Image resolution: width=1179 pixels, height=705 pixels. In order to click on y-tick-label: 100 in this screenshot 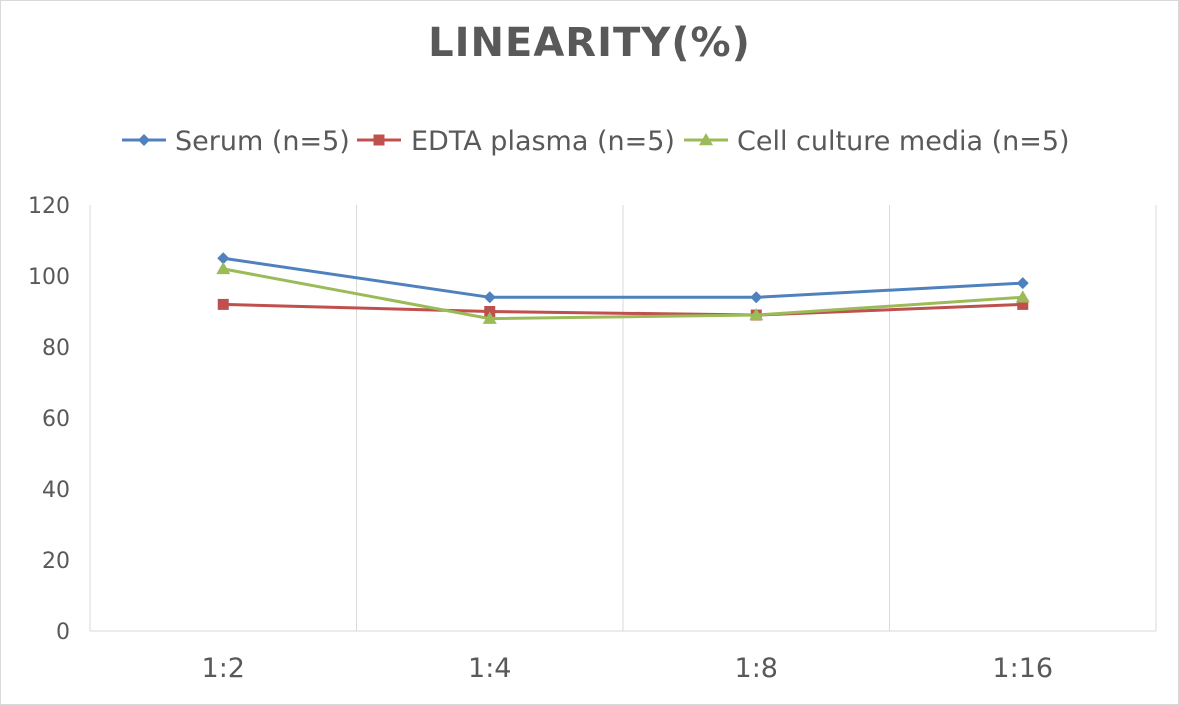, I will do `click(49, 277)`.